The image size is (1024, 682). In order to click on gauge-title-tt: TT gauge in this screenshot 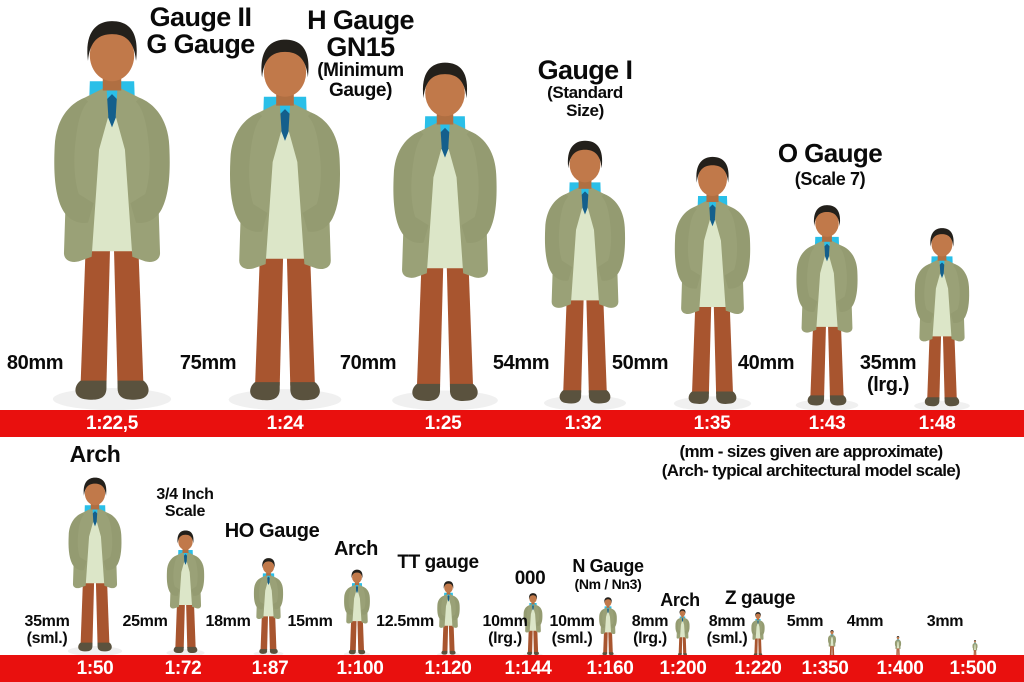, I will do `click(438, 562)`.